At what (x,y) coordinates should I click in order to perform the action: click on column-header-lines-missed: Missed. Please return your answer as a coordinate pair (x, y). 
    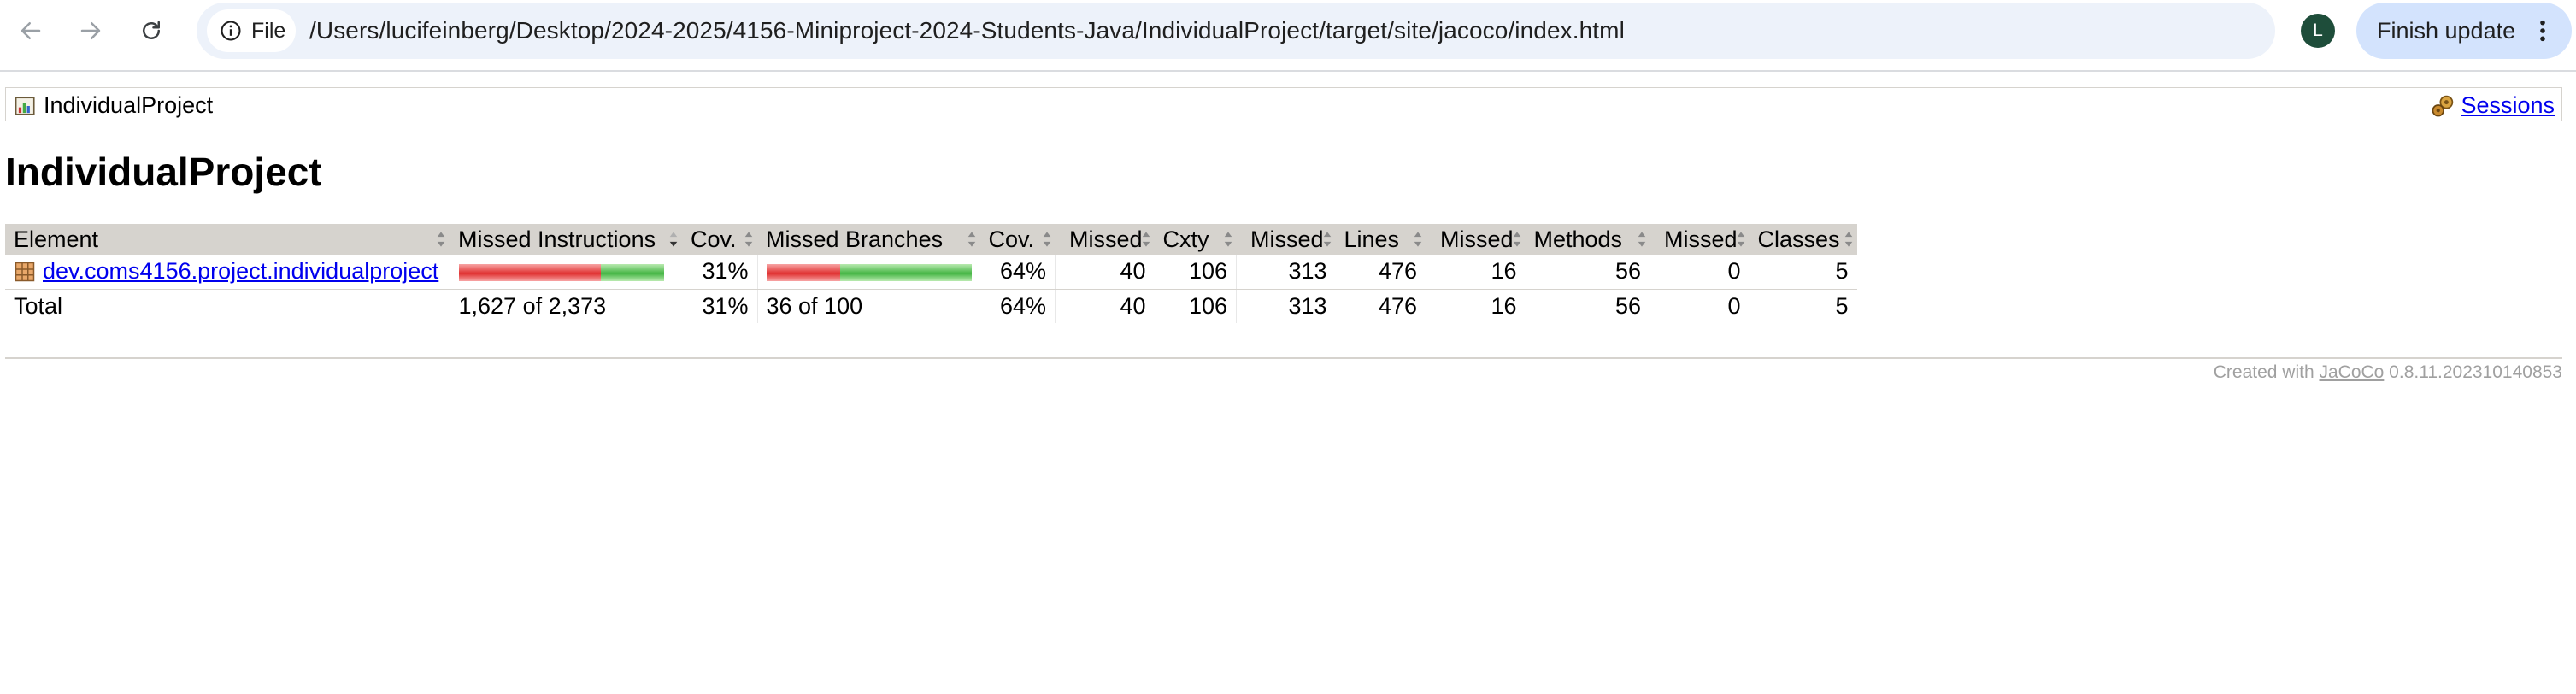
    Looking at the image, I should click on (1286, 240).